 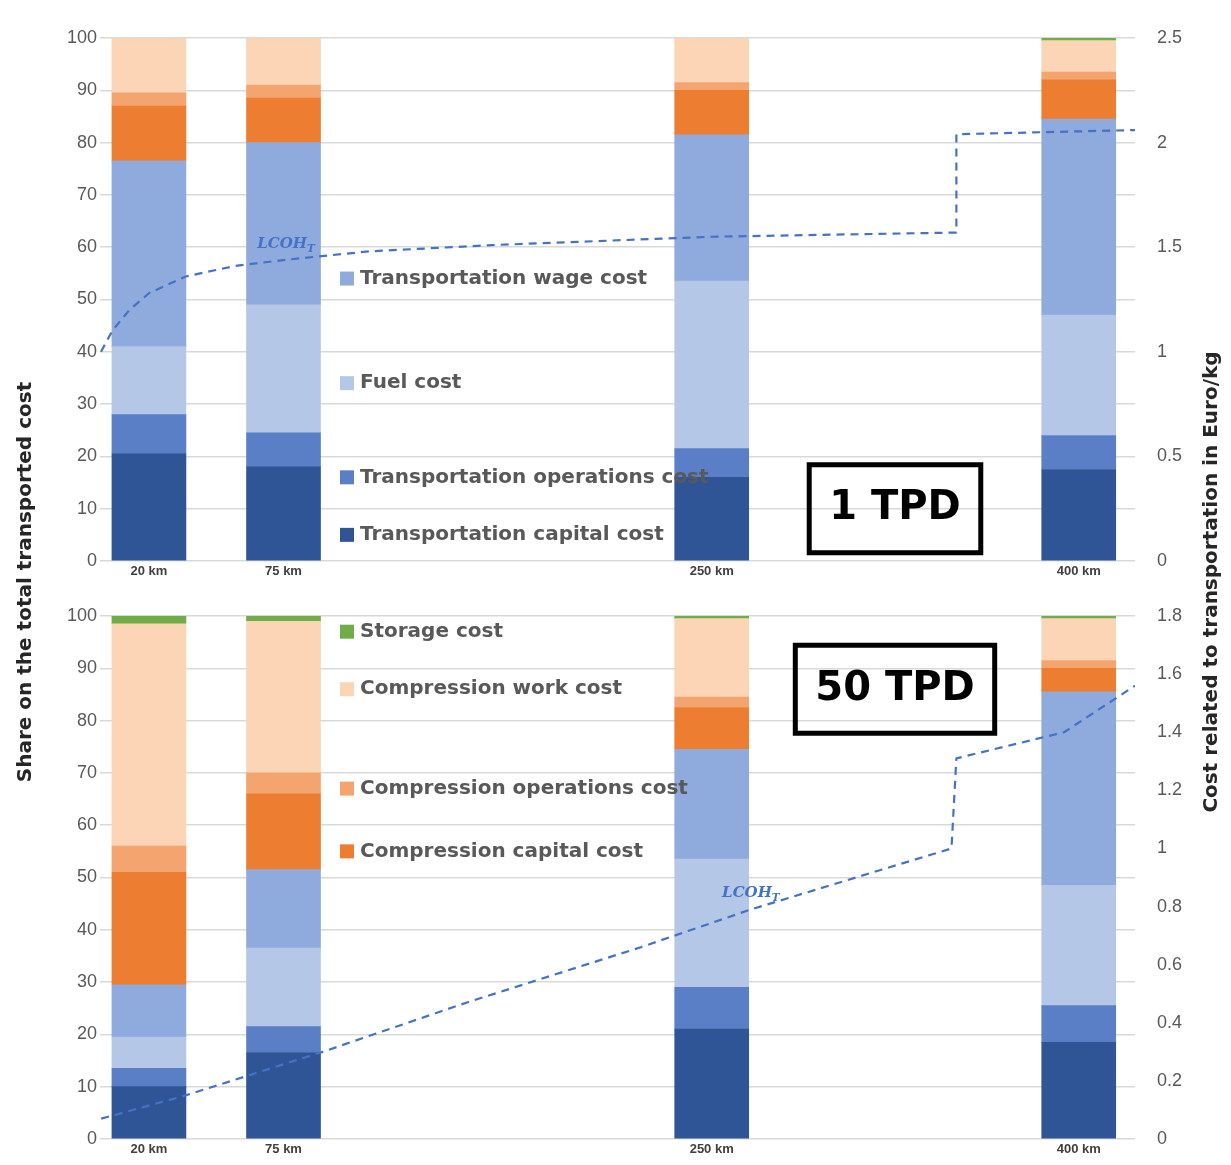 What do you see at coordinates (504, 276) in the screenshot?
I see `legend-label: Transportation wage cost` at bounding box center [504, 276].